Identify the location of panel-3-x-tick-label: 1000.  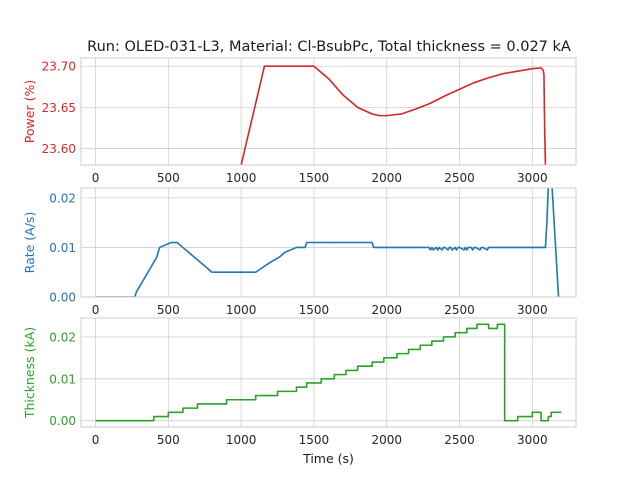
(241, 440).